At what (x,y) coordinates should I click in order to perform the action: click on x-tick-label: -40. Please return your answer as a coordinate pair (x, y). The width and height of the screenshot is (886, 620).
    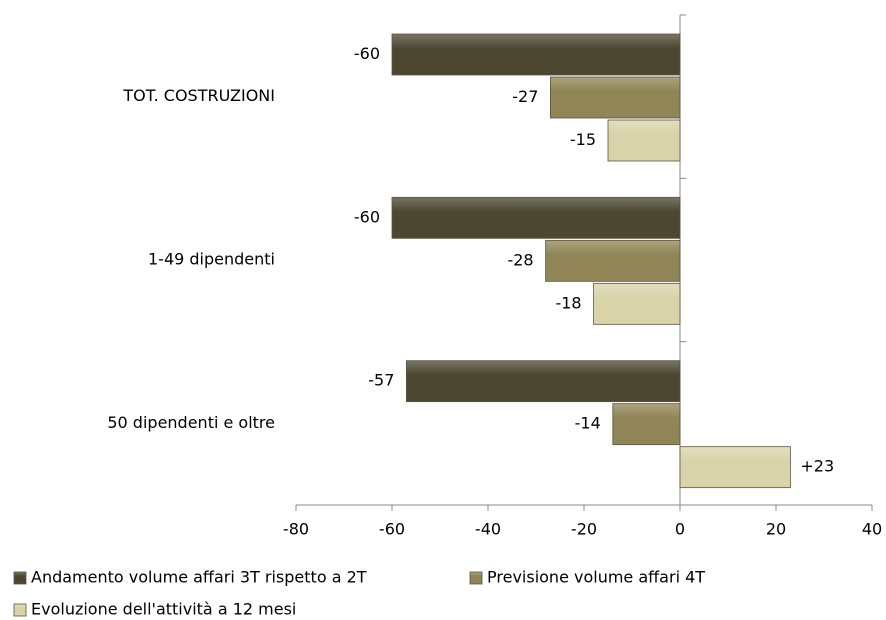
    Looking at the image, I should click on (488, 529).